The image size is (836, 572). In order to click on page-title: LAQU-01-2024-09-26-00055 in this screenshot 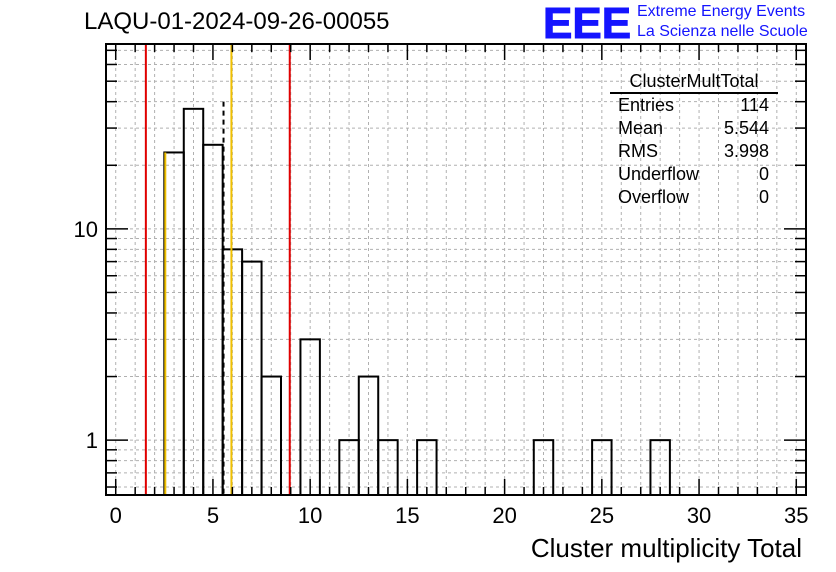, I will do `click(237, 21)`.